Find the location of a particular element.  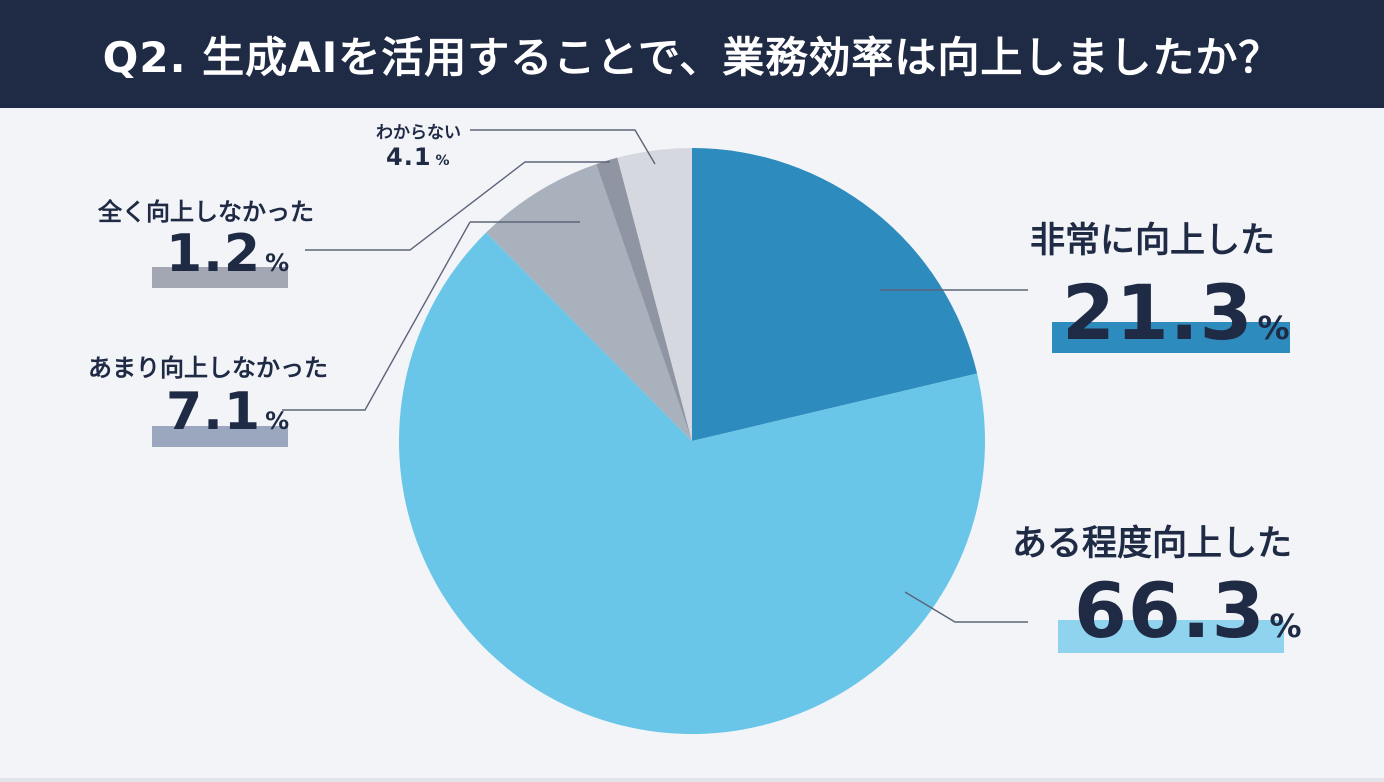

slice-label-3: 全く向上しなかった is located at coordinates (206, 209).